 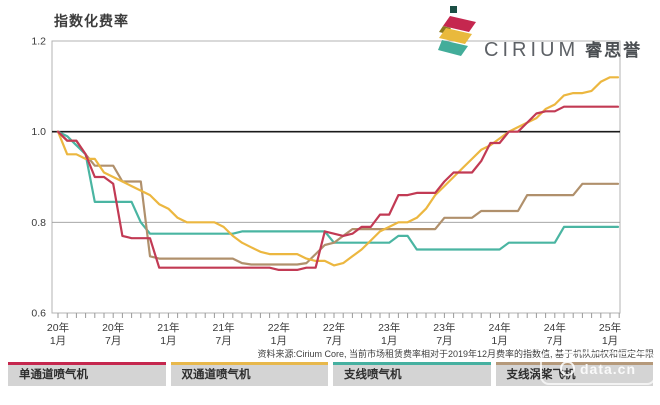 I want to click on x-axis-label: 20年 7月, so click(x=113, y=334).